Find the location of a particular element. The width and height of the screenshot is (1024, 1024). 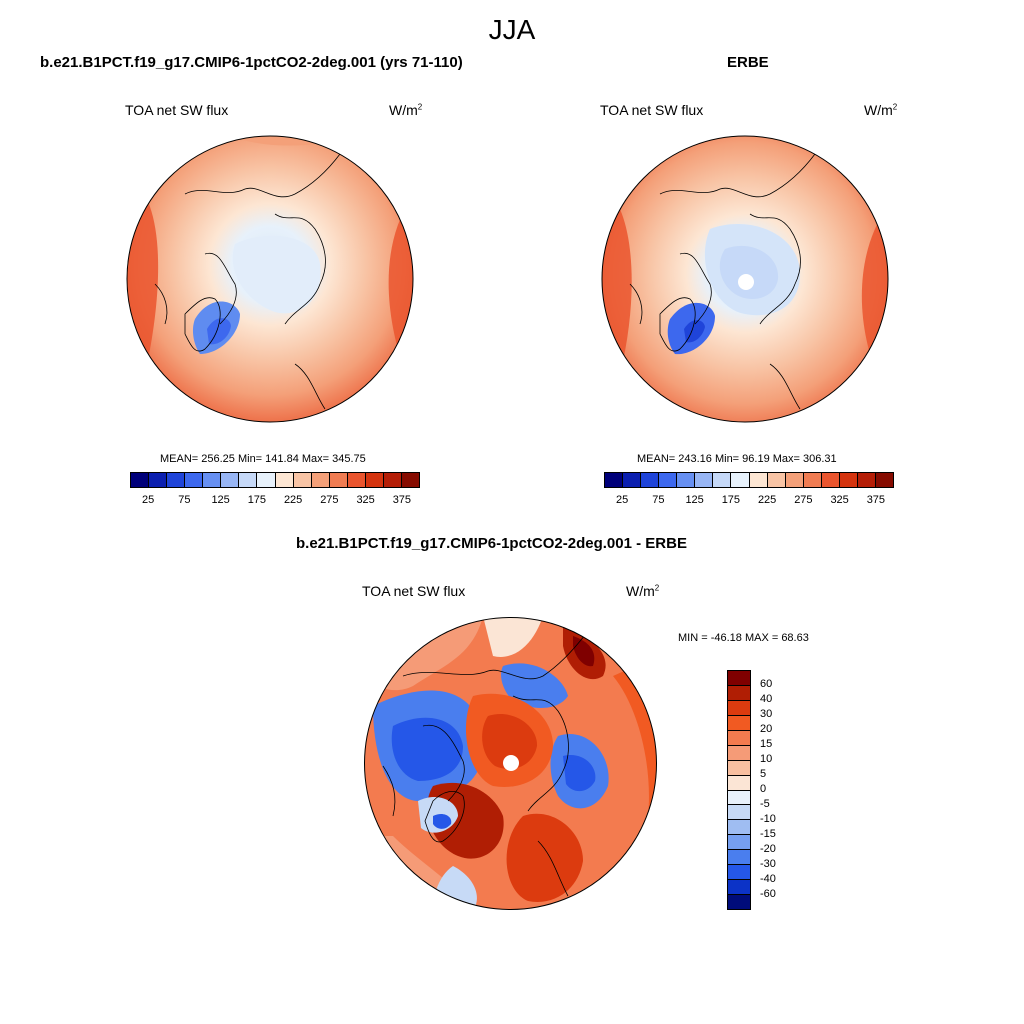

panel3-units: W/m2 is located at coordinates (642, 591).